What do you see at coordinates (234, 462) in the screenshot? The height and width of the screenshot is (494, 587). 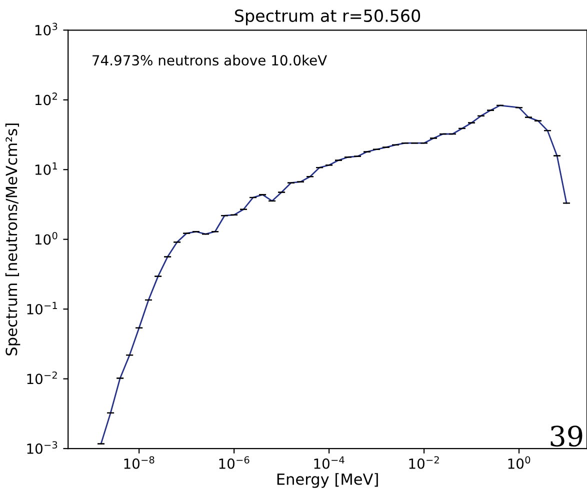 I see `x-tick-label: 10$^{−6}$` at bounding box center [234, 462].